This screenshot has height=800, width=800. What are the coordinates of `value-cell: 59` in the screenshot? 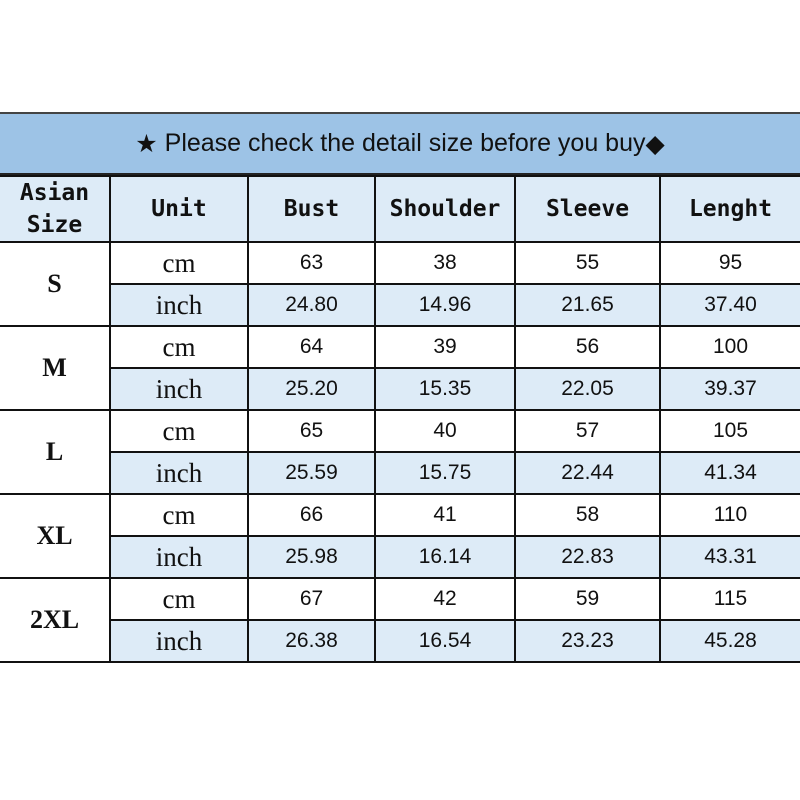 It's located at (587, 599).